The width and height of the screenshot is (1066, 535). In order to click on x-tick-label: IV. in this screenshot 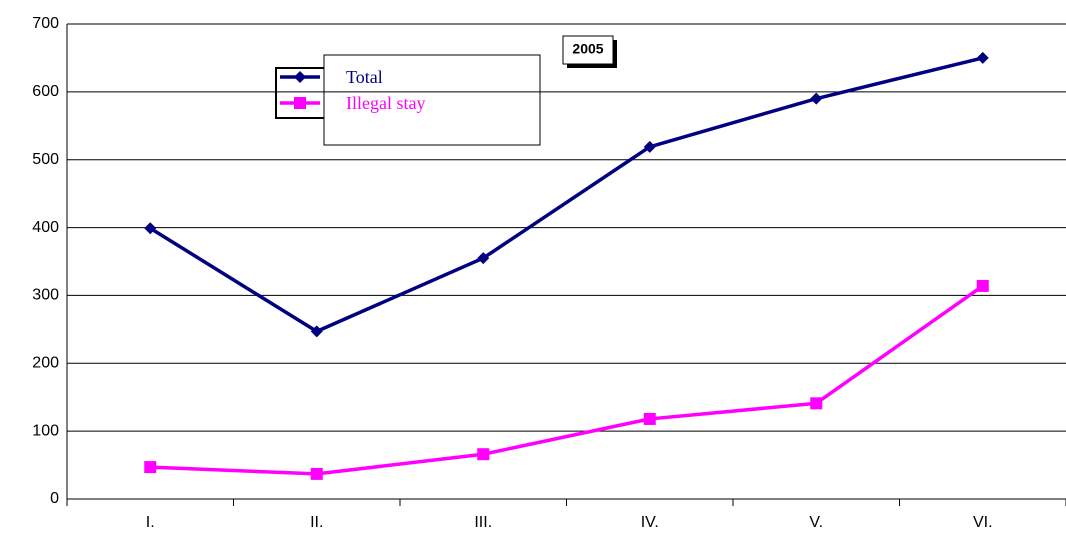, I will do `click(650, 522)`.